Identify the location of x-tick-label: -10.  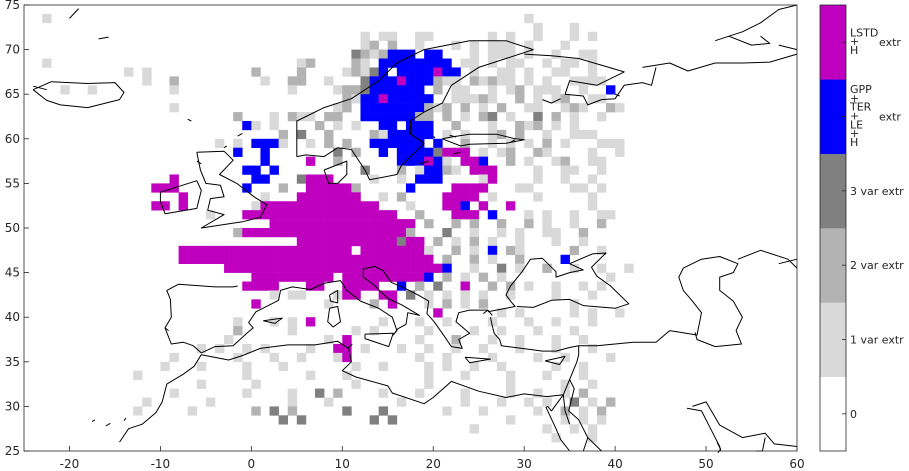
(161, 464).